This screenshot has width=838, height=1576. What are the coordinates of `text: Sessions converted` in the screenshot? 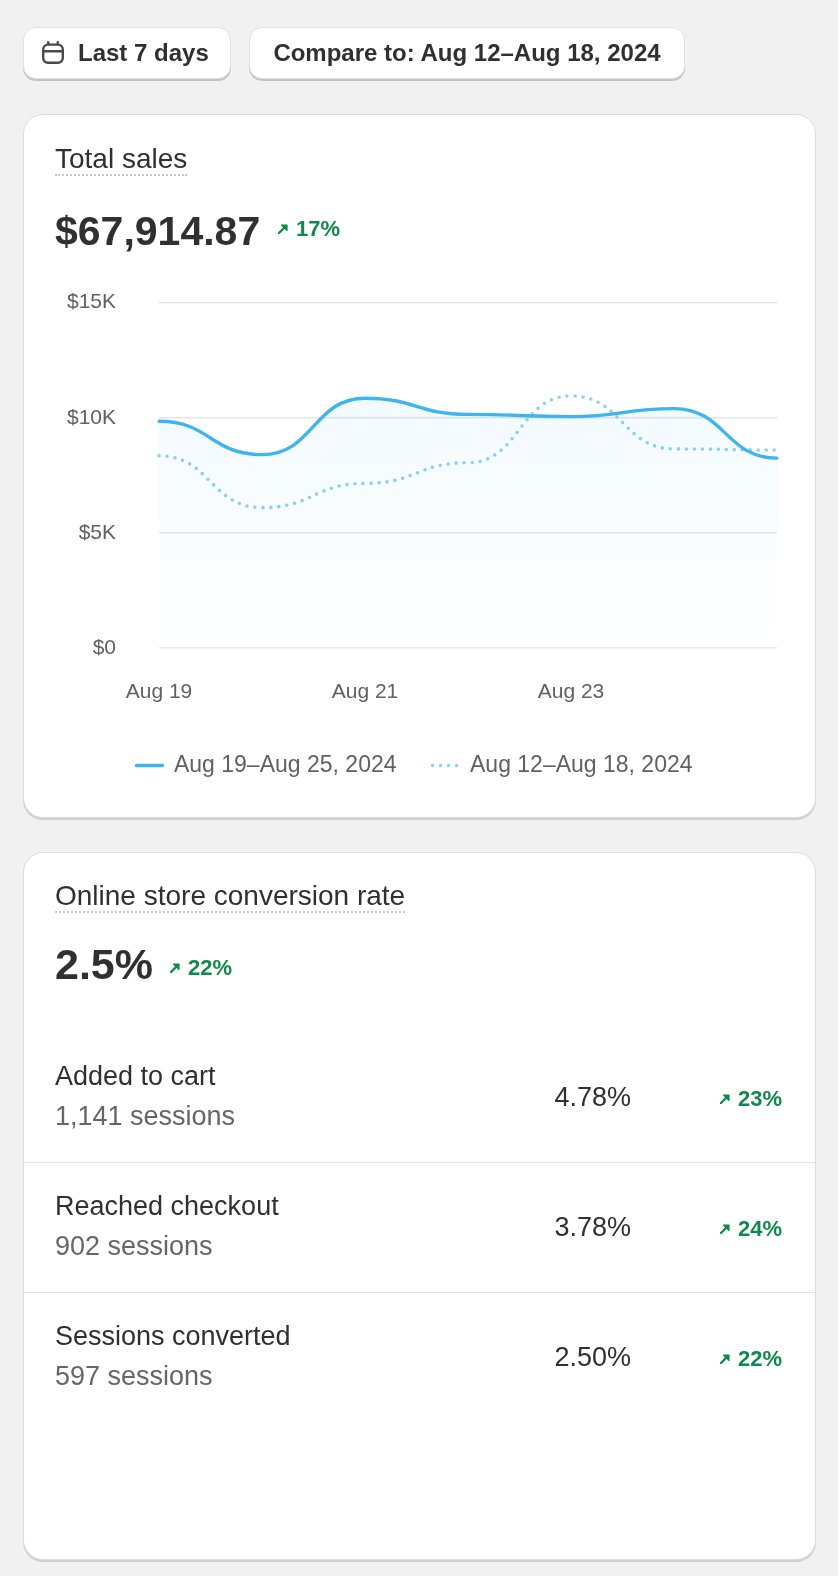 It's located at (173, 1336).